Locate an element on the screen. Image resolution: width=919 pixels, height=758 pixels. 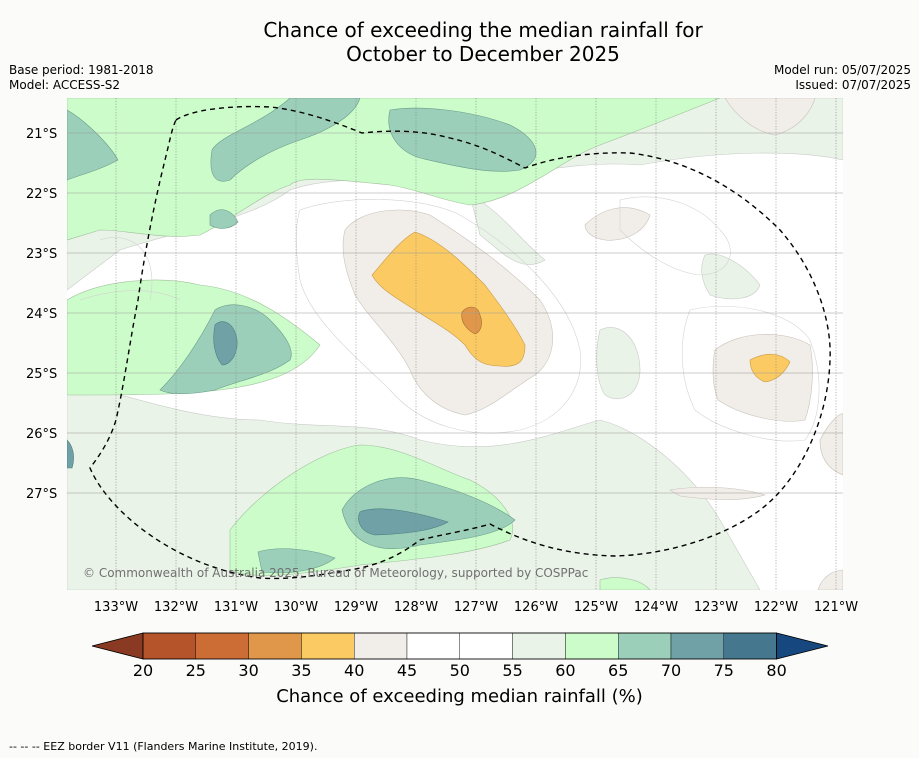
colorbar-frame is located at coordinates (459, 646).